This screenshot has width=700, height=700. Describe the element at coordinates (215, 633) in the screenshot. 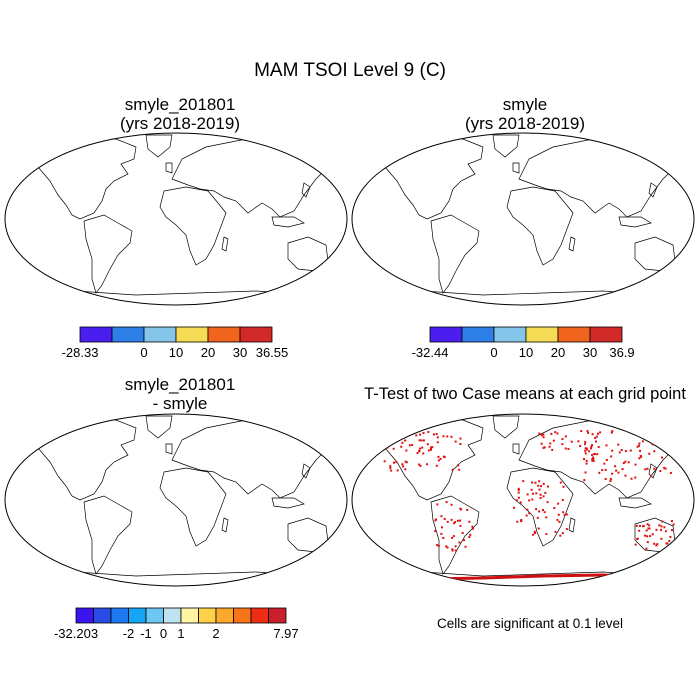

I see `colorbar-label: 2` at that location.